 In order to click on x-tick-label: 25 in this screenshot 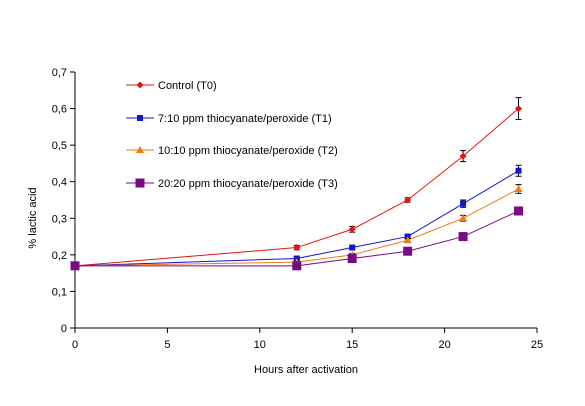, I will do `click(537, 345)`.